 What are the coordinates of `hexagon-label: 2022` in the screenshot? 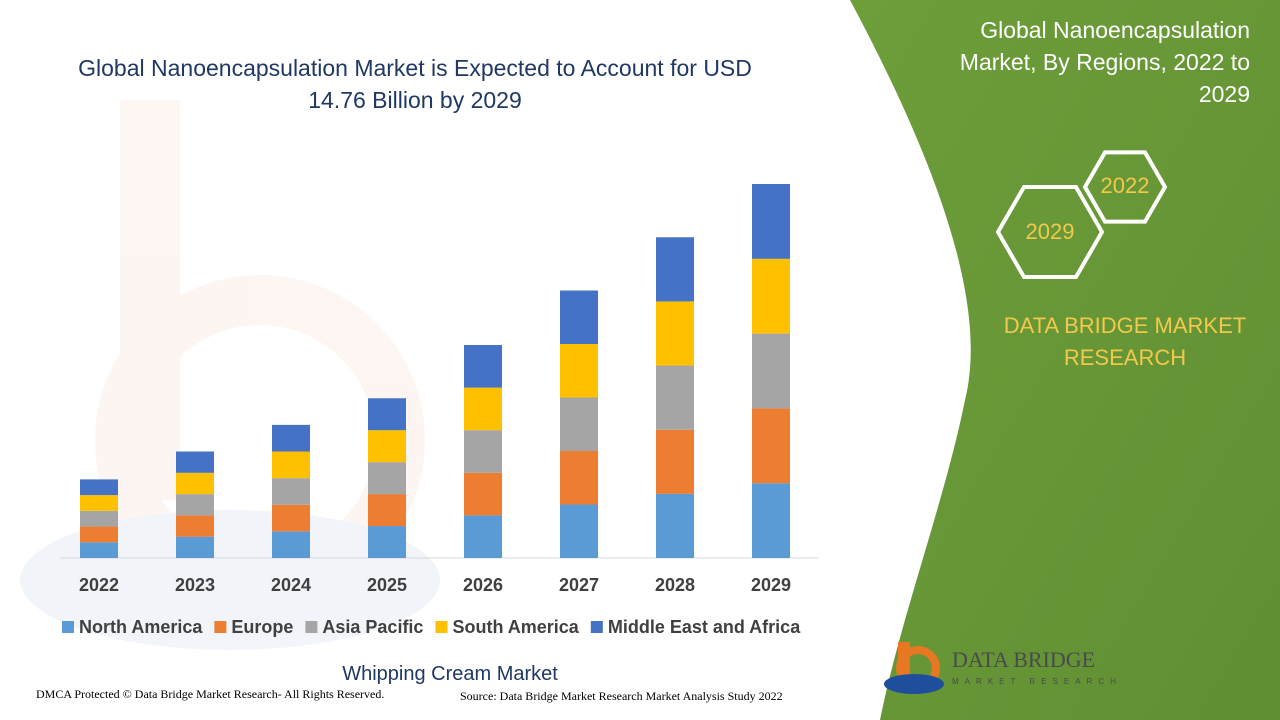 It's located at (1125, 185).